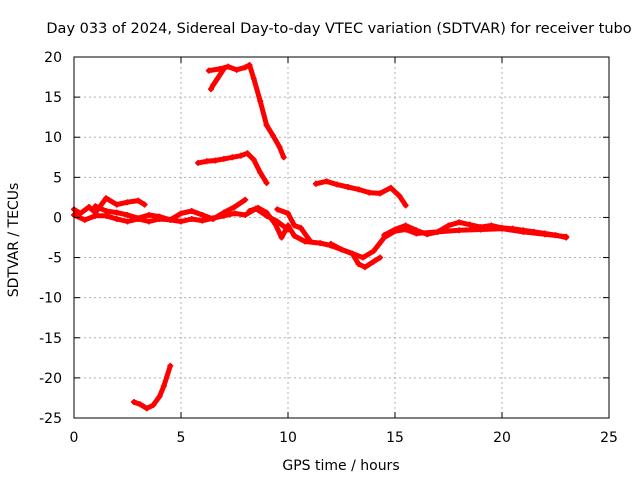 This screenshot has height=480, width=640. What do you see at coordinates (74, 438) in the screenshot?
I see `x-tick-label-0: 0` at bounding box center [74, 438].